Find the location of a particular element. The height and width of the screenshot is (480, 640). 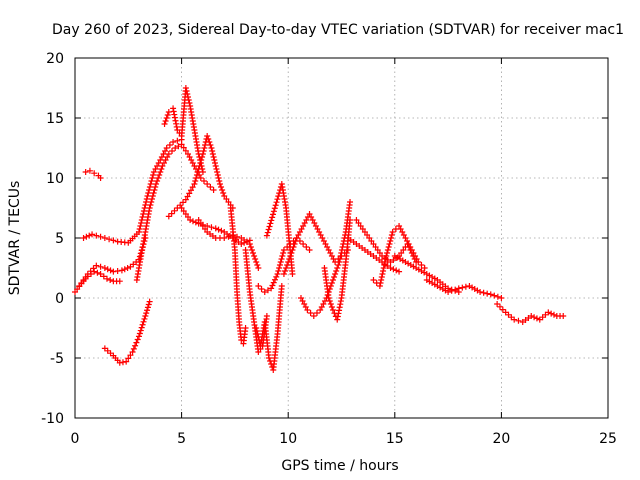

series-track-rise-3h is located at coordinates (175, 212).